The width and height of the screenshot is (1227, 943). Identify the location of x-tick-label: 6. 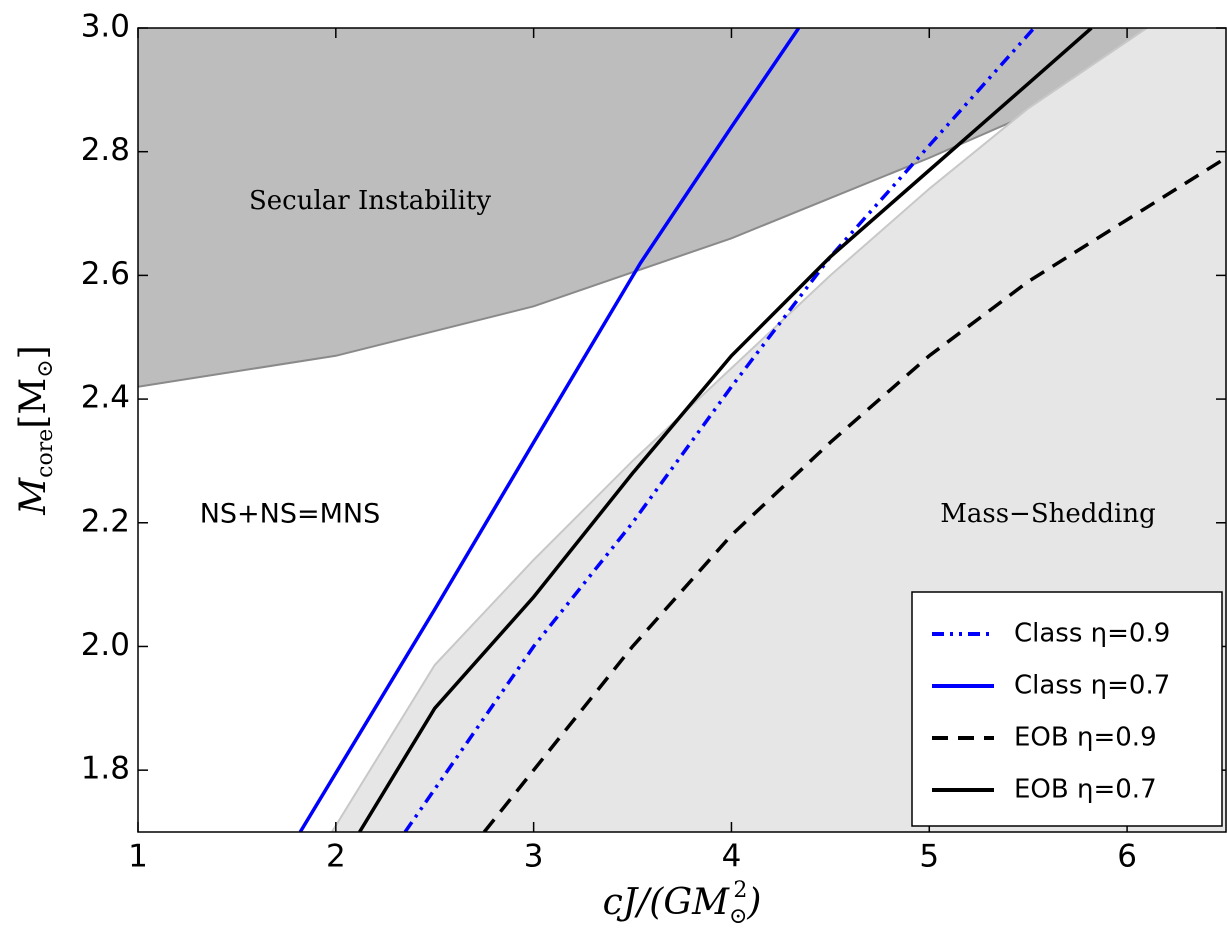
(1127, 857).